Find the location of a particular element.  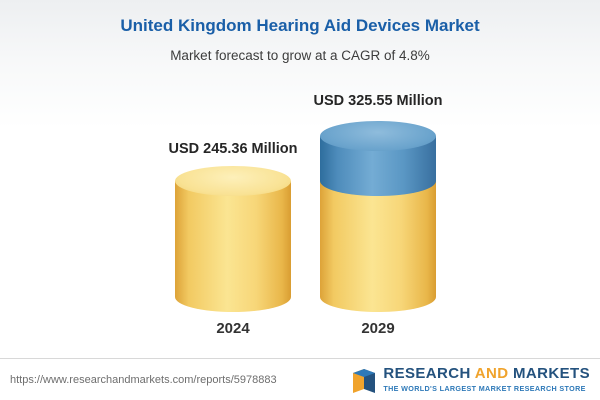

bar-2024-top is located at coordinates (233, 181).